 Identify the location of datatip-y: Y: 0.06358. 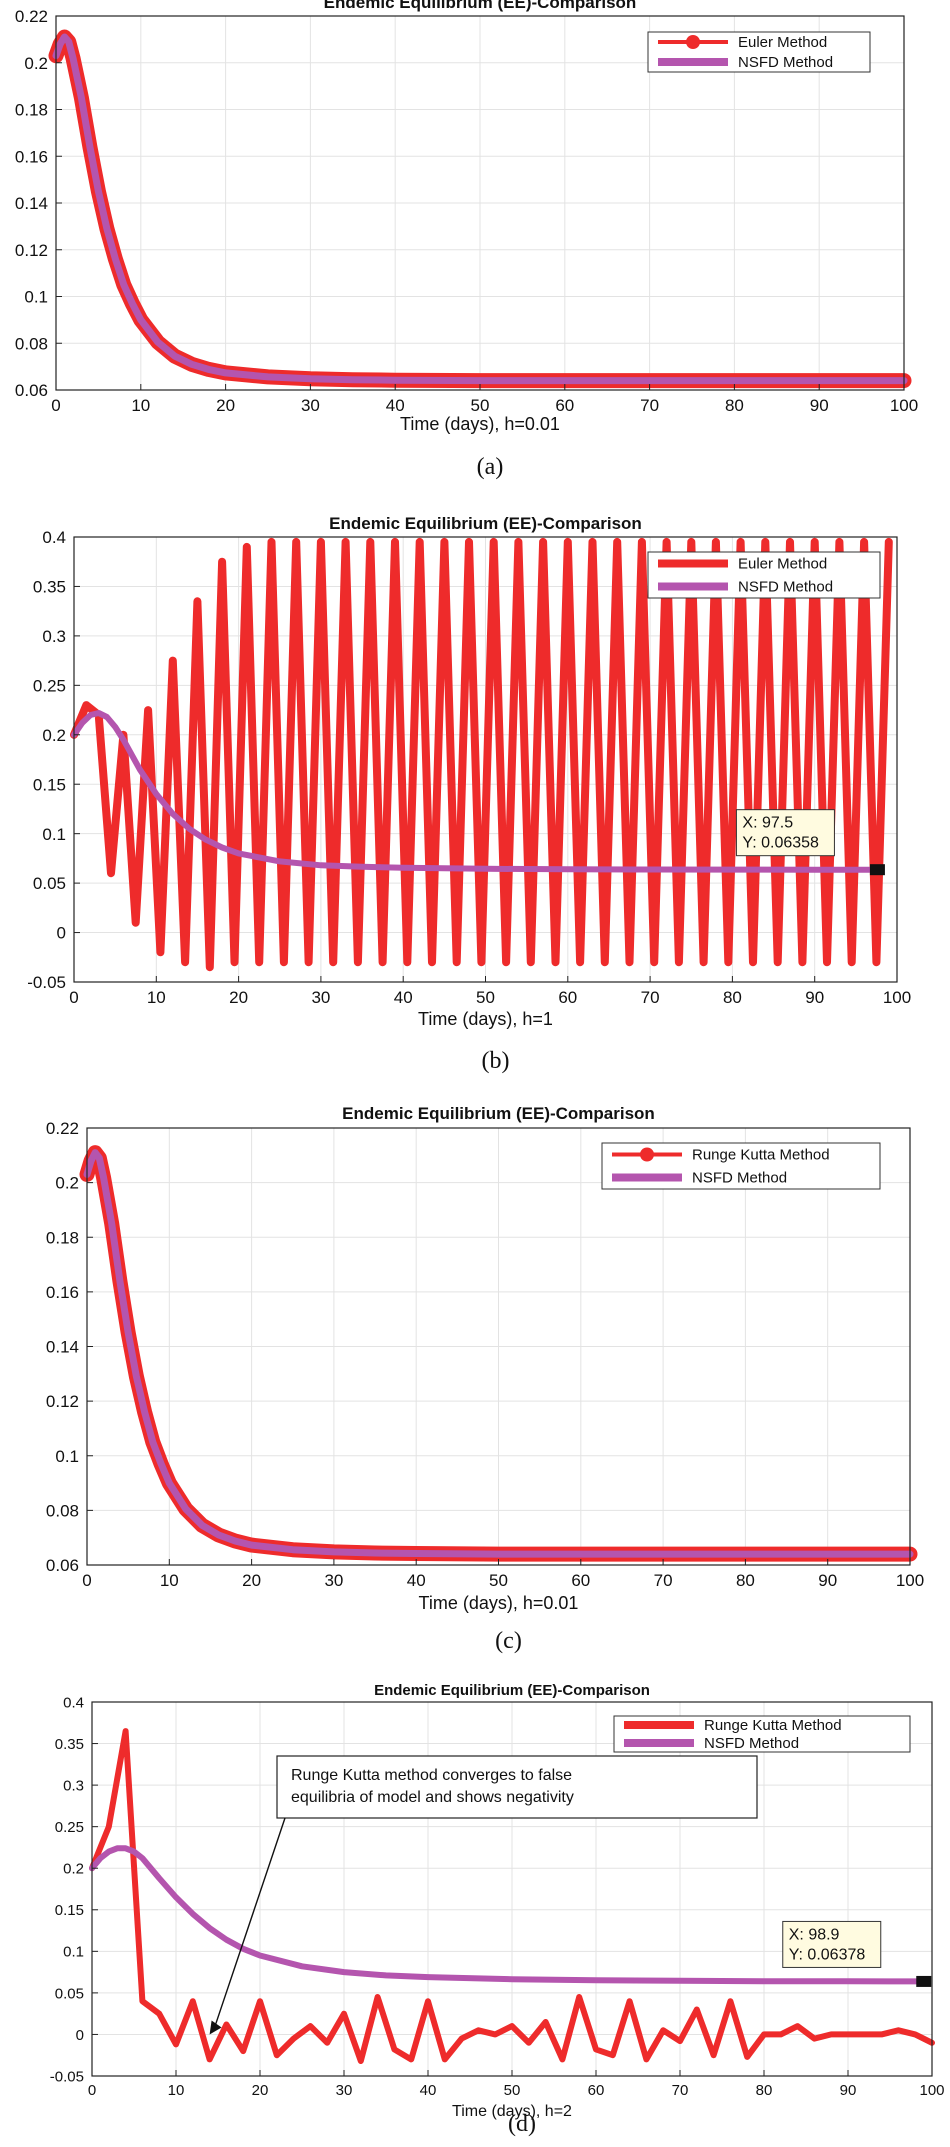
(780, 843).